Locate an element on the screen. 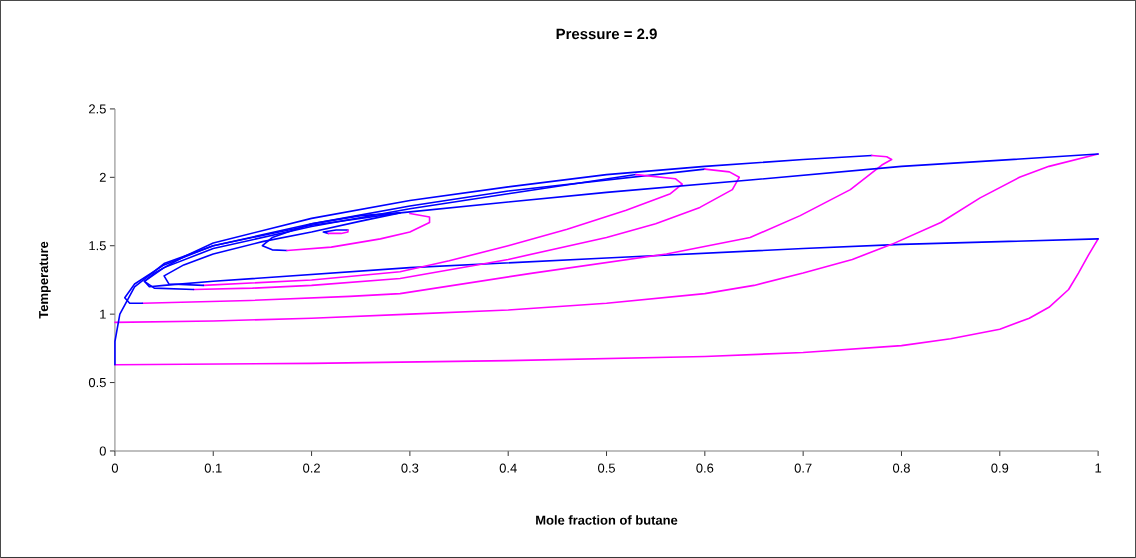  y-tick-label: 2 is located at coordinates (102, 177).